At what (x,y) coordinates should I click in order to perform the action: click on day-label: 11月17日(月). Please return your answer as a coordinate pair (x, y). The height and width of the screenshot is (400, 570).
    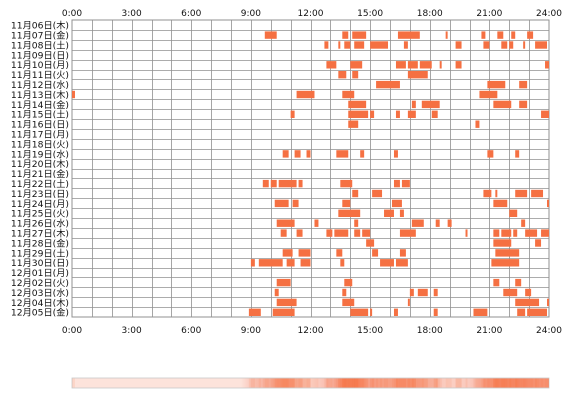
    Looking at the image, I should click on (40, 134).